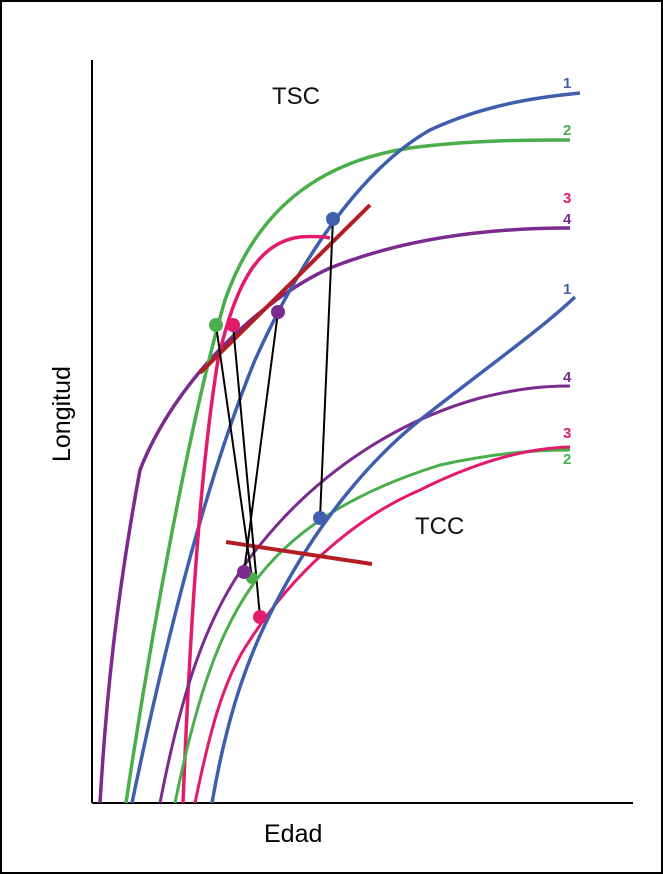 This screenshot has width=663, height=874. What do you see at coordinates (293, 834) in the screenshot?
I see `x-axis-title: Edad` at bounding box center [293, 834].